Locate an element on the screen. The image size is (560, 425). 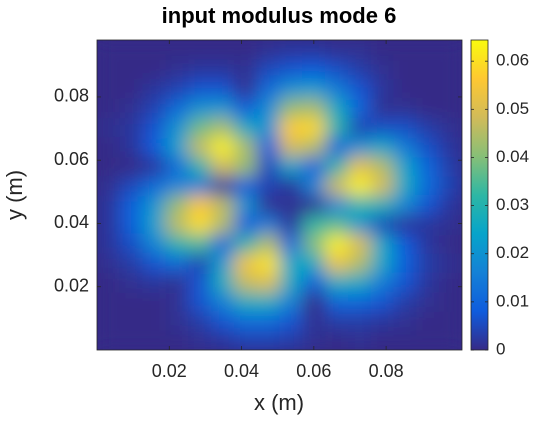
colorbar is located at coordinates (479, 195).